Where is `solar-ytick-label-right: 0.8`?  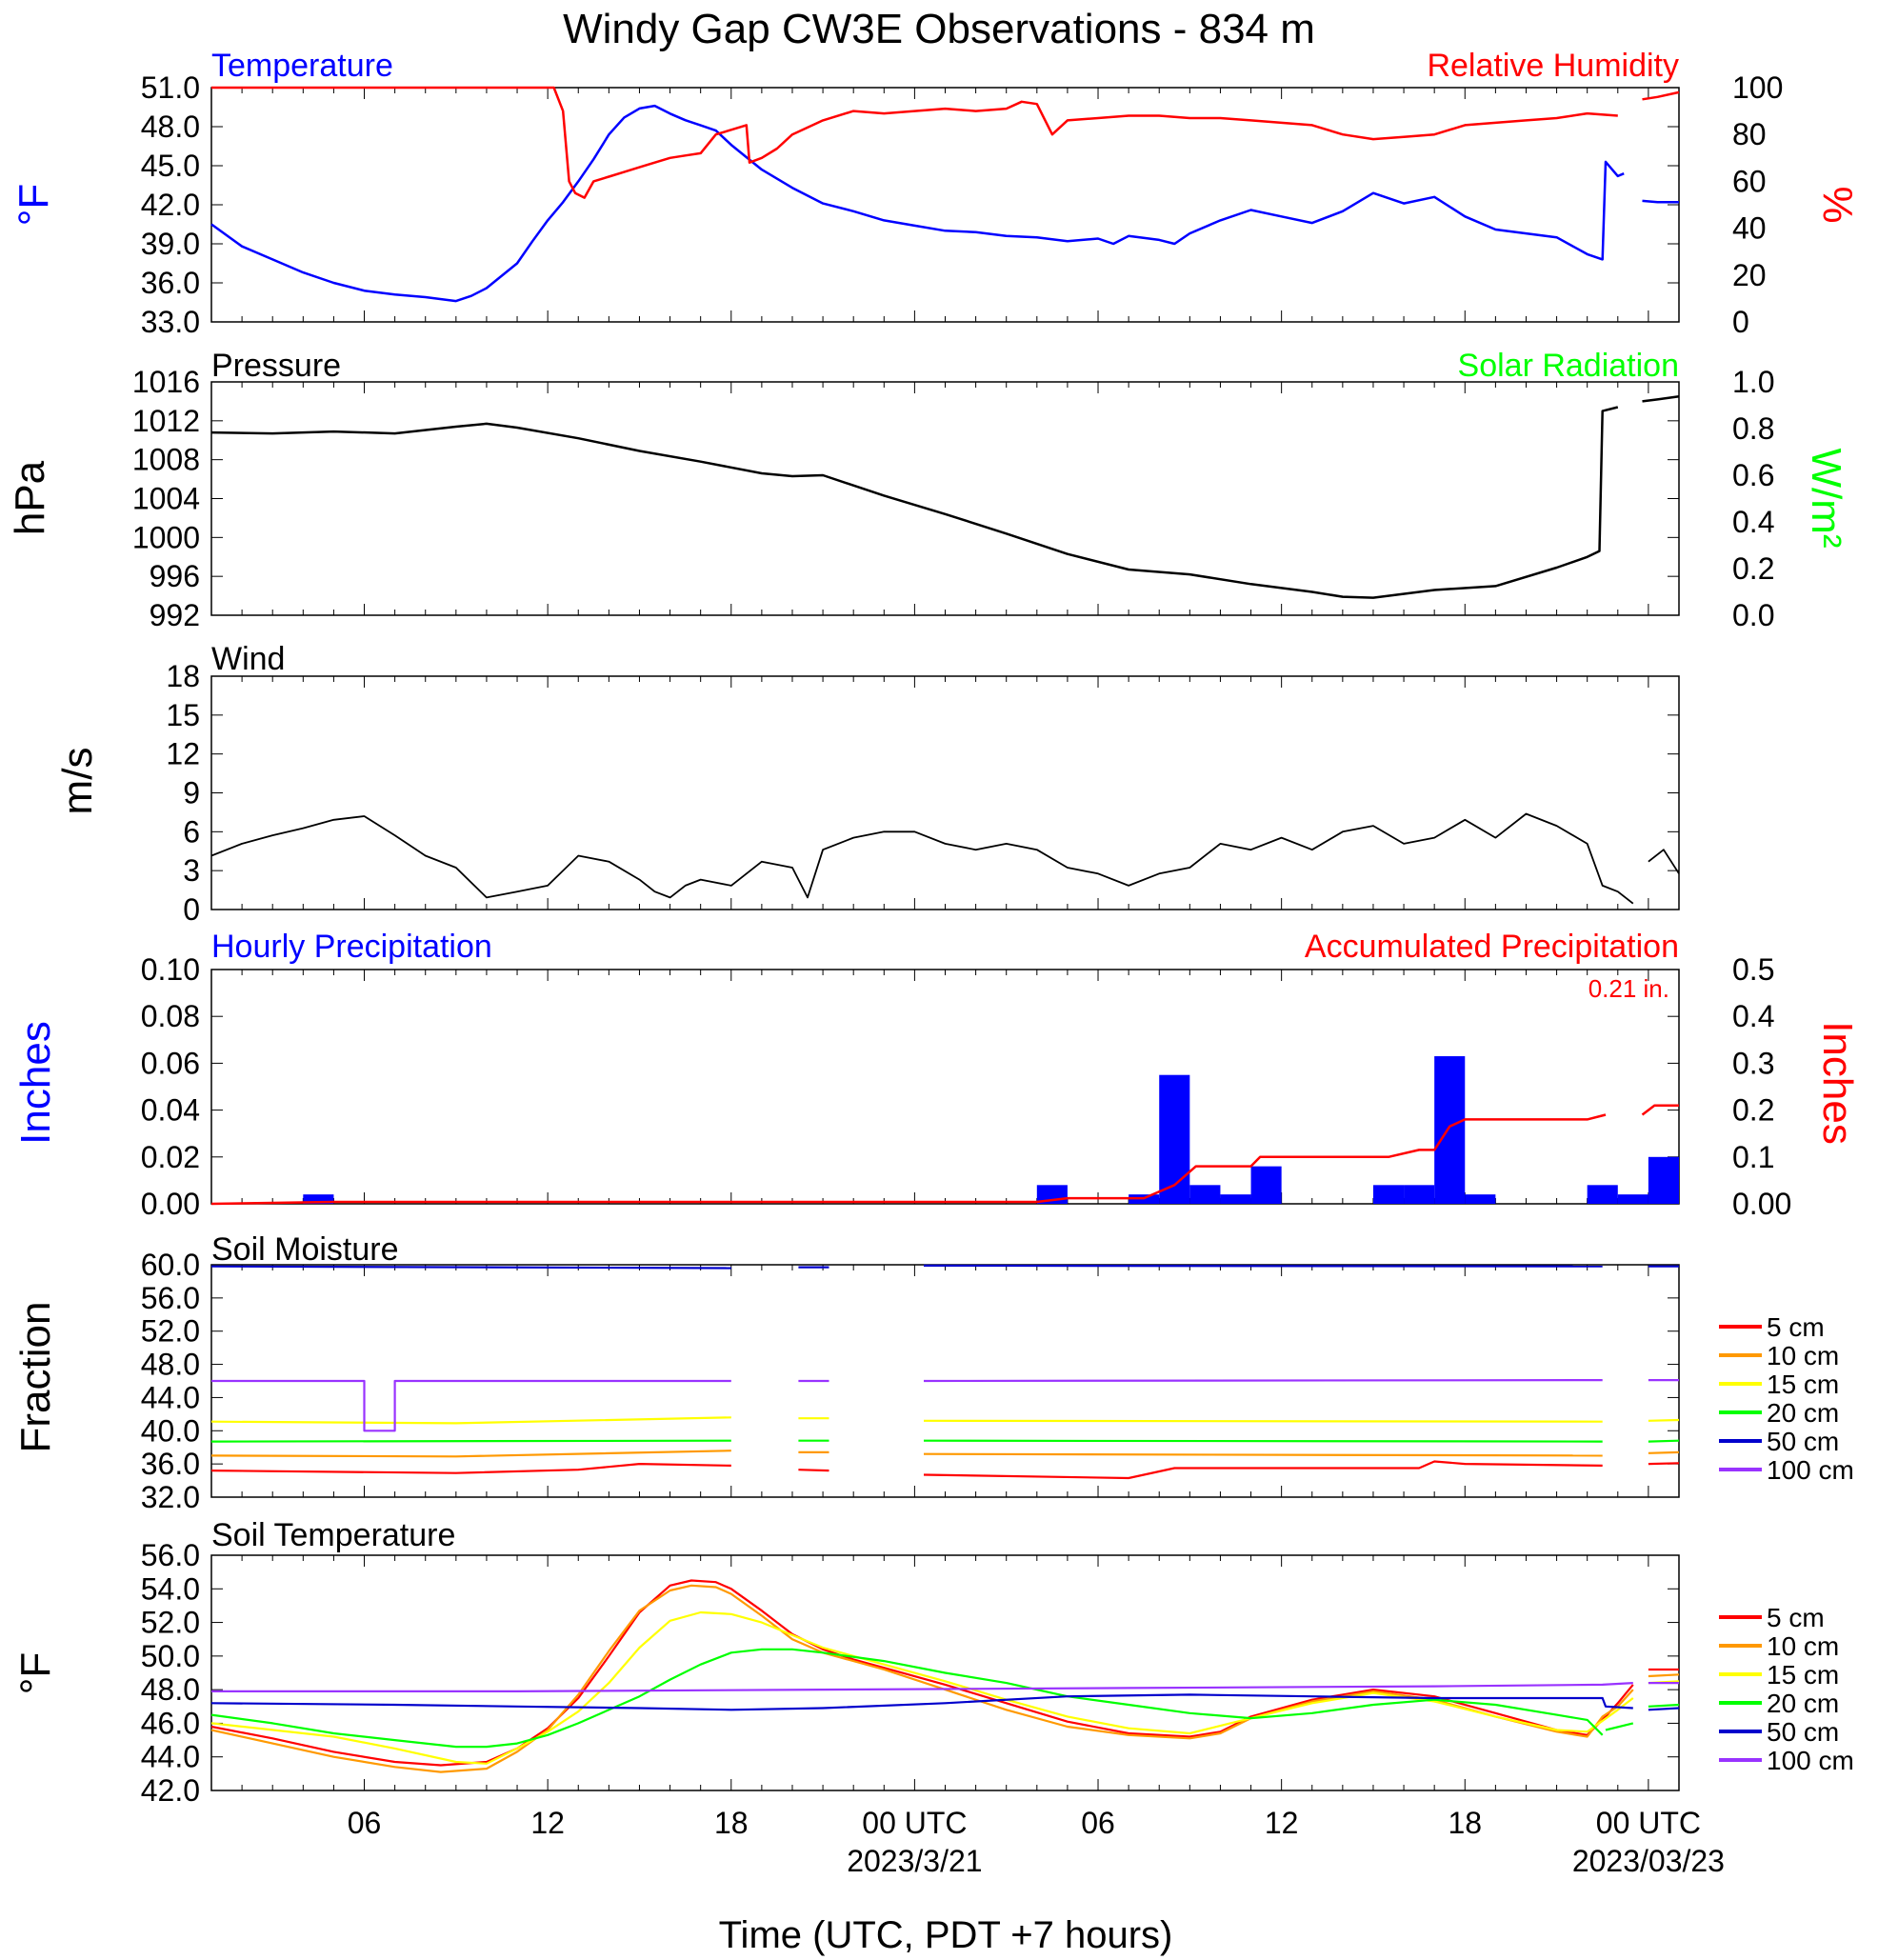
solar-ytick-label-right: 0.8 is located at coordinates (1753, 428).